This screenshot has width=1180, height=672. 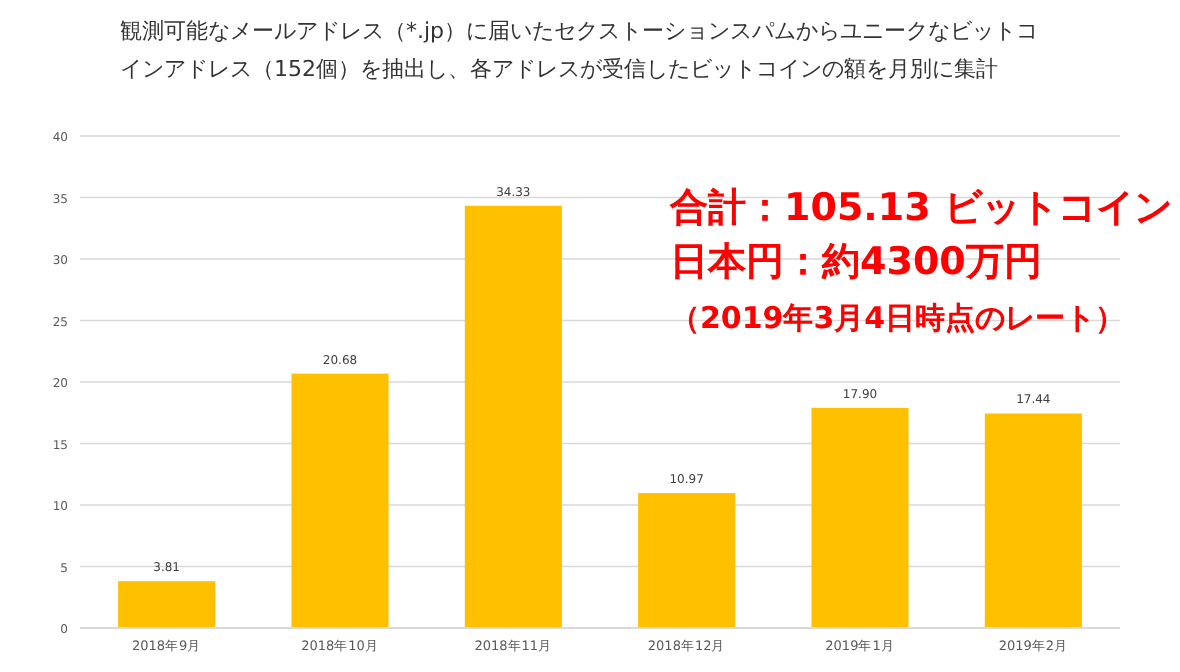 I want to click on chart-title: 観測可能なメールアドレス（*.jp）に届いたセクストーションスパムからユニークなビットコインアドレス（152個）を抽出し、各アドレスが受信したビットコインの額を月別に集計, so click(x=580, y=51).